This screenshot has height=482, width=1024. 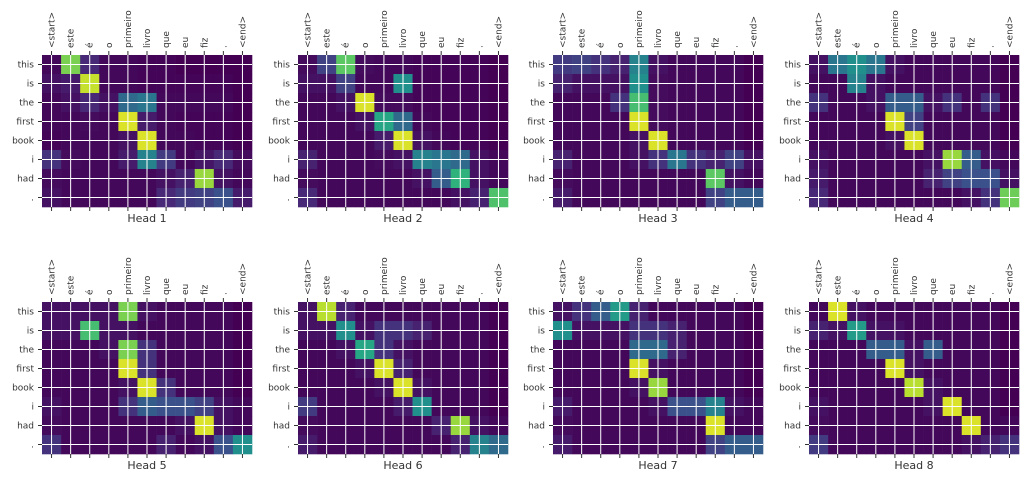 What do you see at coordinates (402, 218) in the screenshot?
I see `head-title: Head 2` at bounding box center [402, 218].